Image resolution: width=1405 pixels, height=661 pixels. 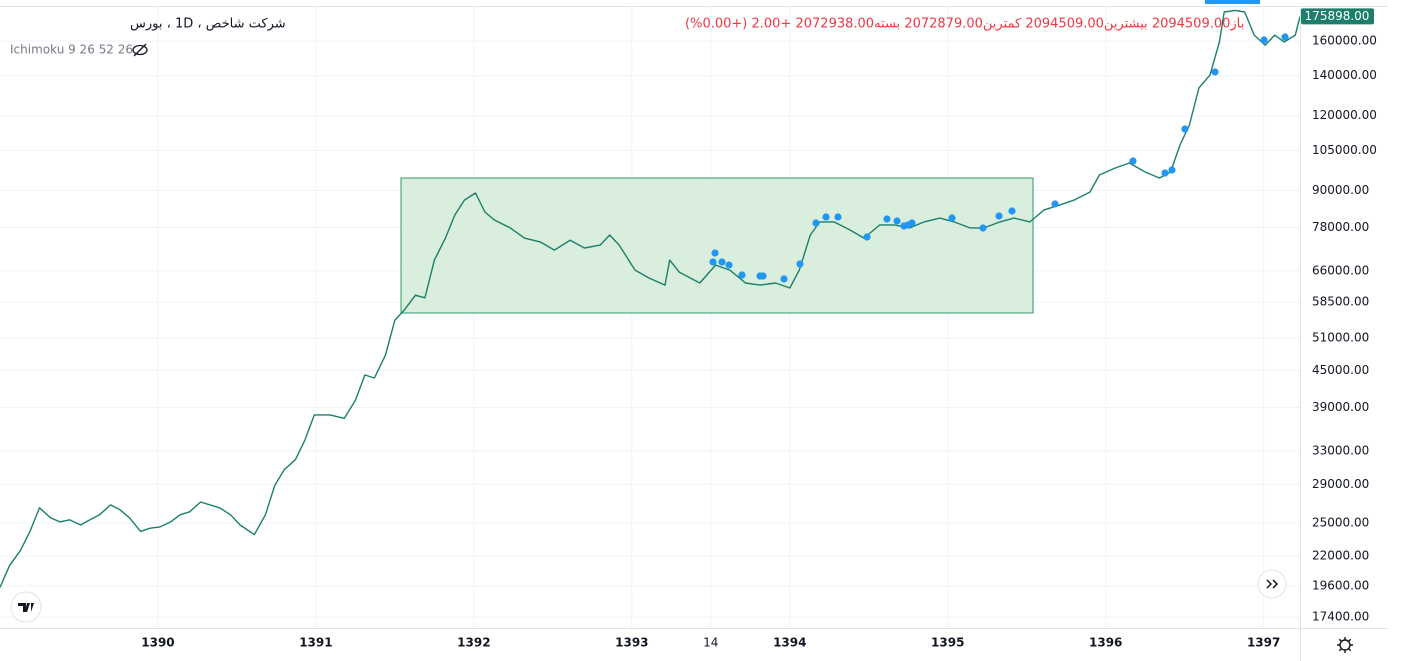 I want to click on x-tick-label: 1390, so click(x=157, y=643).